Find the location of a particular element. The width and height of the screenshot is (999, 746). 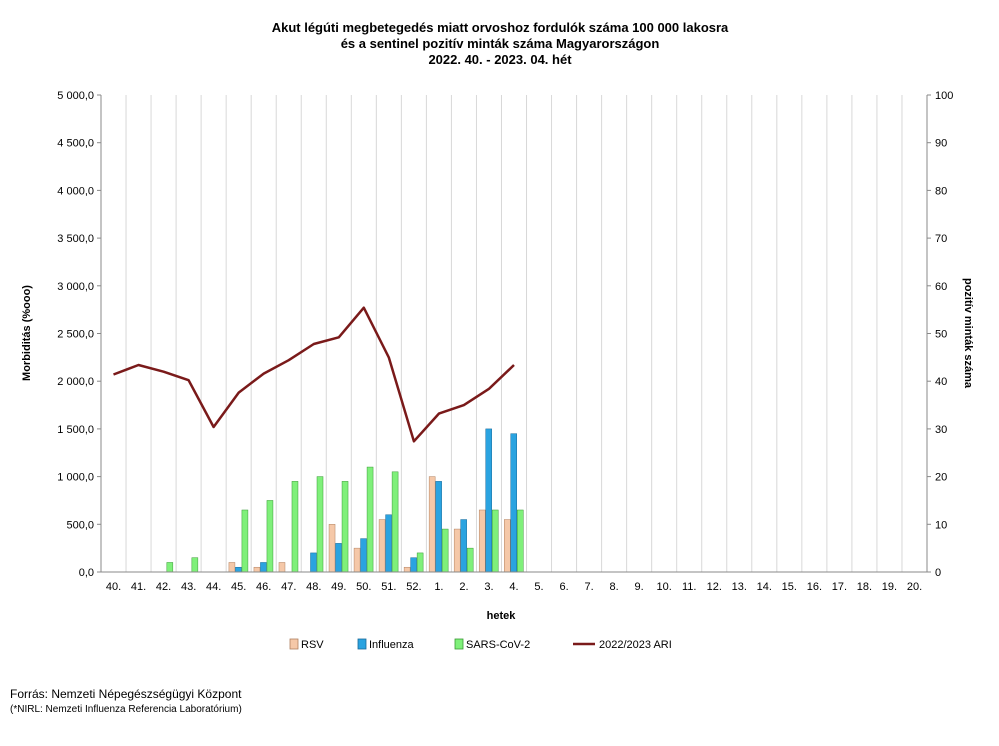

source-note: Forrás: Nemzeti Népegészségügyi Központ is located at coordinates (126, 694).